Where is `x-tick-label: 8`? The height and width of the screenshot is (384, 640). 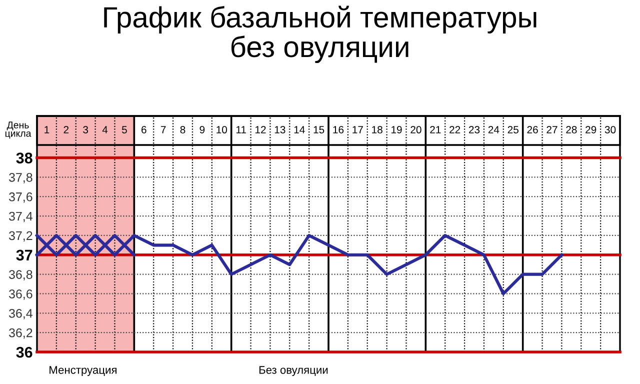
x-tick-label: 8 is located at coordinates (183, 130).